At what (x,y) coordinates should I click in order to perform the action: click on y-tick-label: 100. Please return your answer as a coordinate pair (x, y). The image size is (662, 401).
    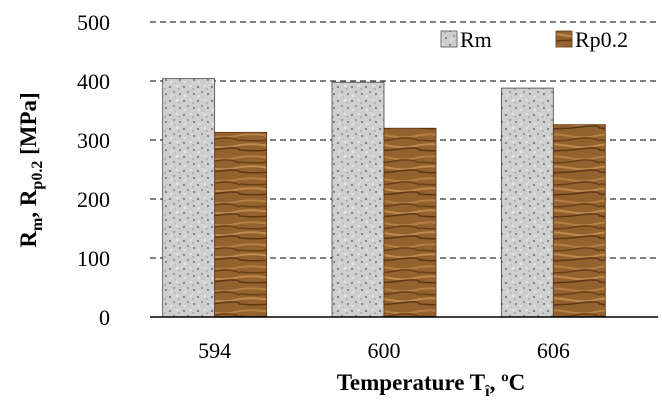
    Looking at the image, I should click on (93, 258).